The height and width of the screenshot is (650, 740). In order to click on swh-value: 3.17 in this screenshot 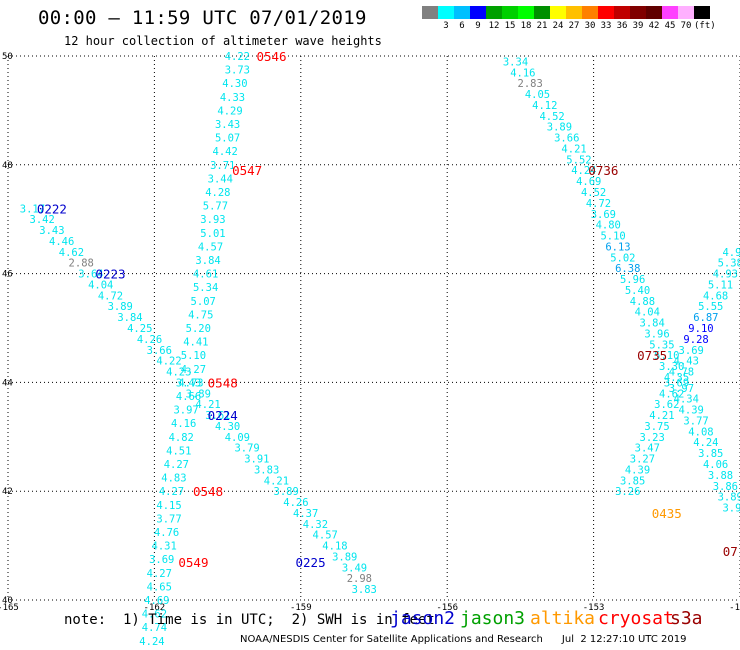, I will do `click(32, 209)`.